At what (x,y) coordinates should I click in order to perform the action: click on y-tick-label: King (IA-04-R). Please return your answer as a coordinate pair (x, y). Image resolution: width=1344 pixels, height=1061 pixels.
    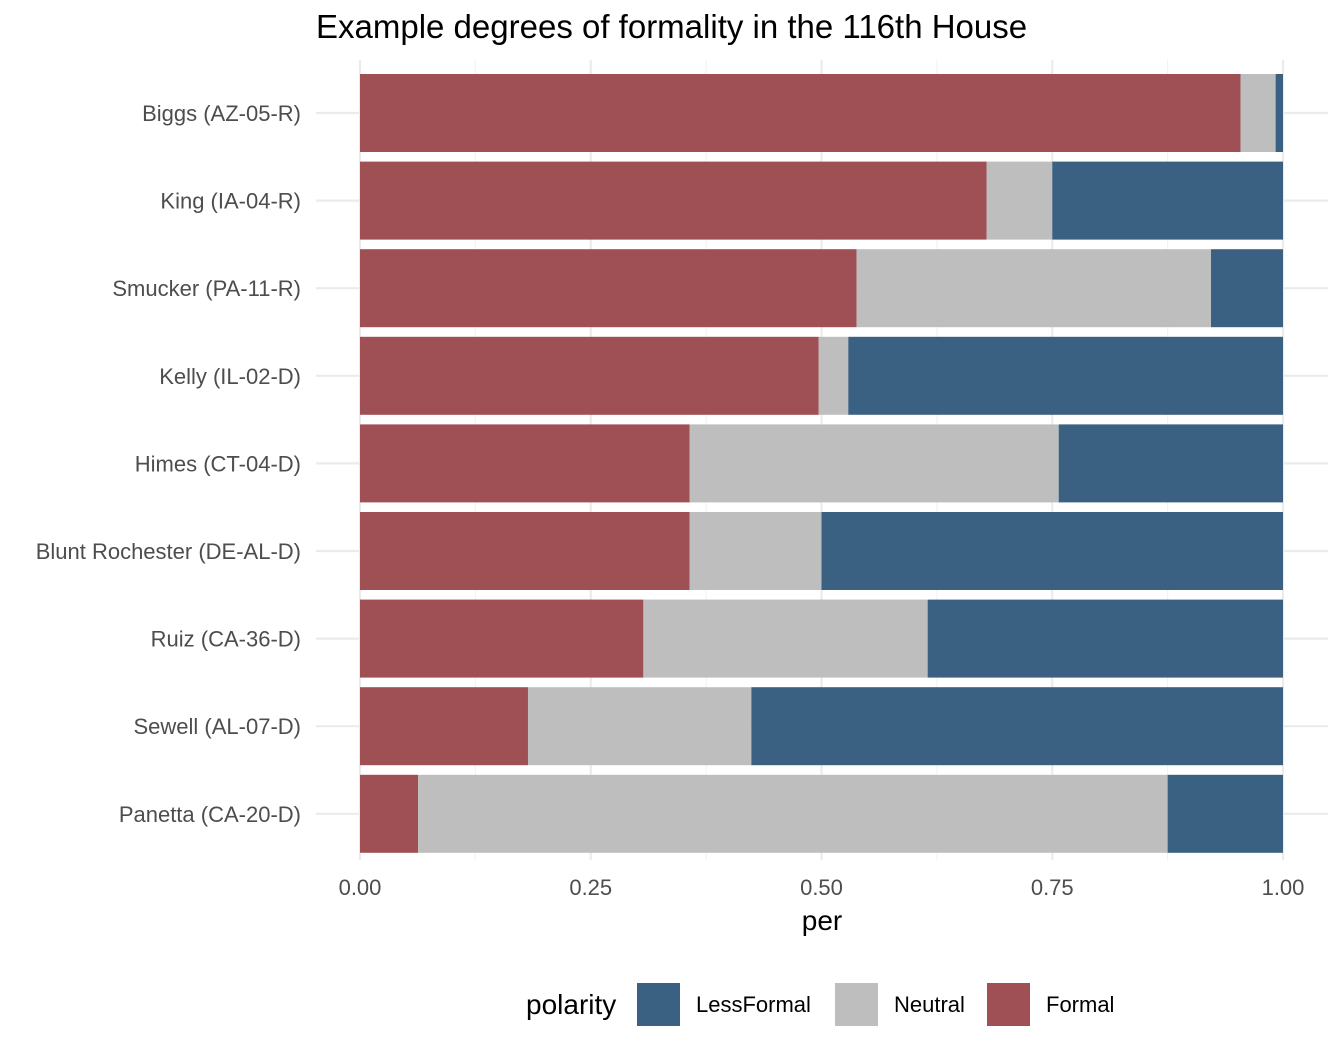
    Looking at the image, I should click on (230, 201).